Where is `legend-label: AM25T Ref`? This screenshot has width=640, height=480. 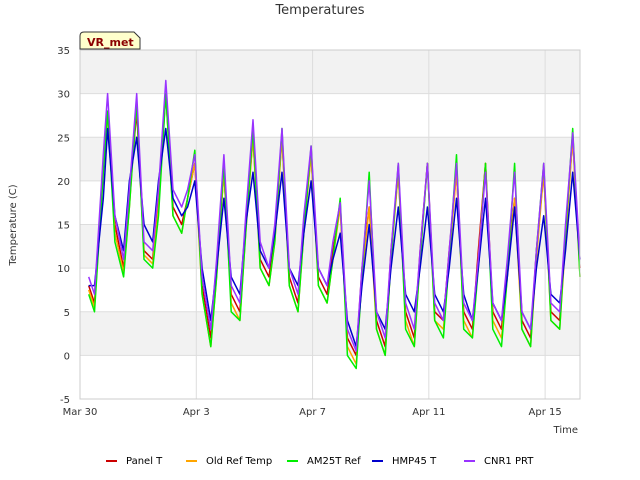 legend-label: AM25T Ref is located at coordinates (334, 461).